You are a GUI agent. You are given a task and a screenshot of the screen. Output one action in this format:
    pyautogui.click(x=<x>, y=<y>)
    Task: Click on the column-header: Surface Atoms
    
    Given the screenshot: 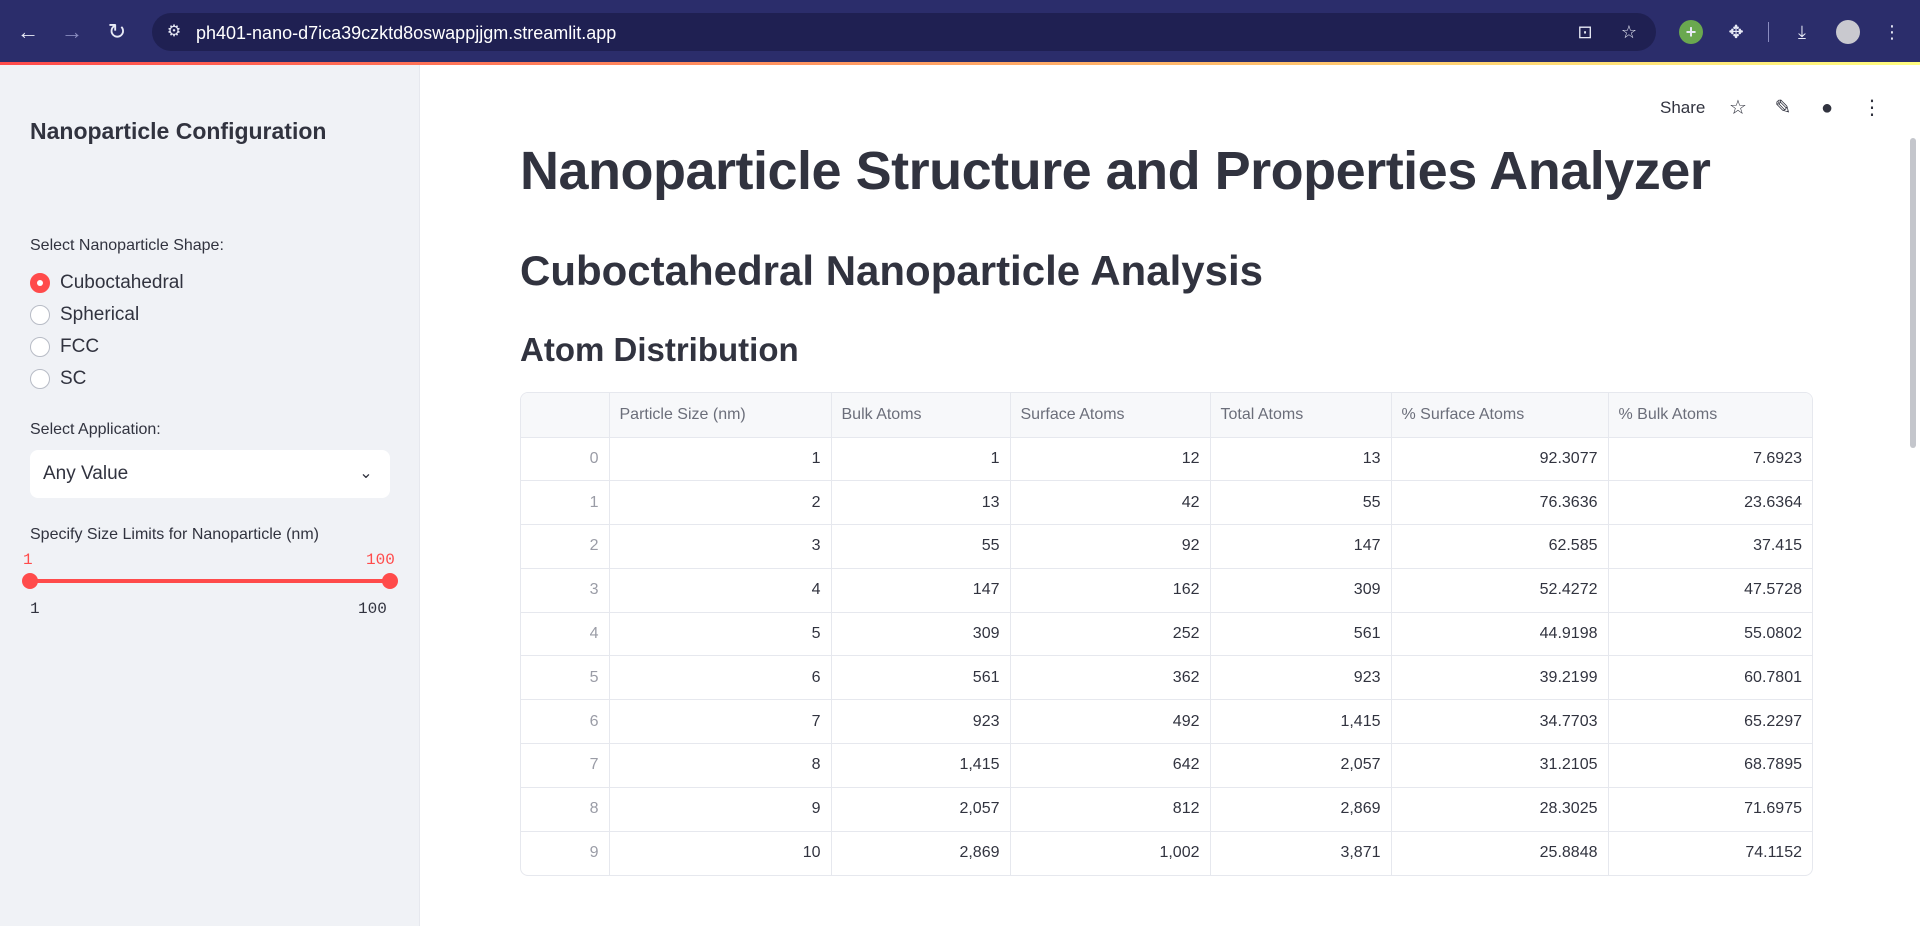 What is the action you would take?
    pyautogui.click(x=1110, y=415)
    